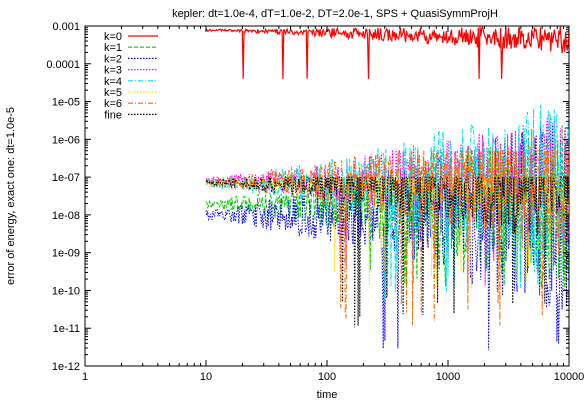  I want to click on x-tick-label: 10000, so click(569, 377).